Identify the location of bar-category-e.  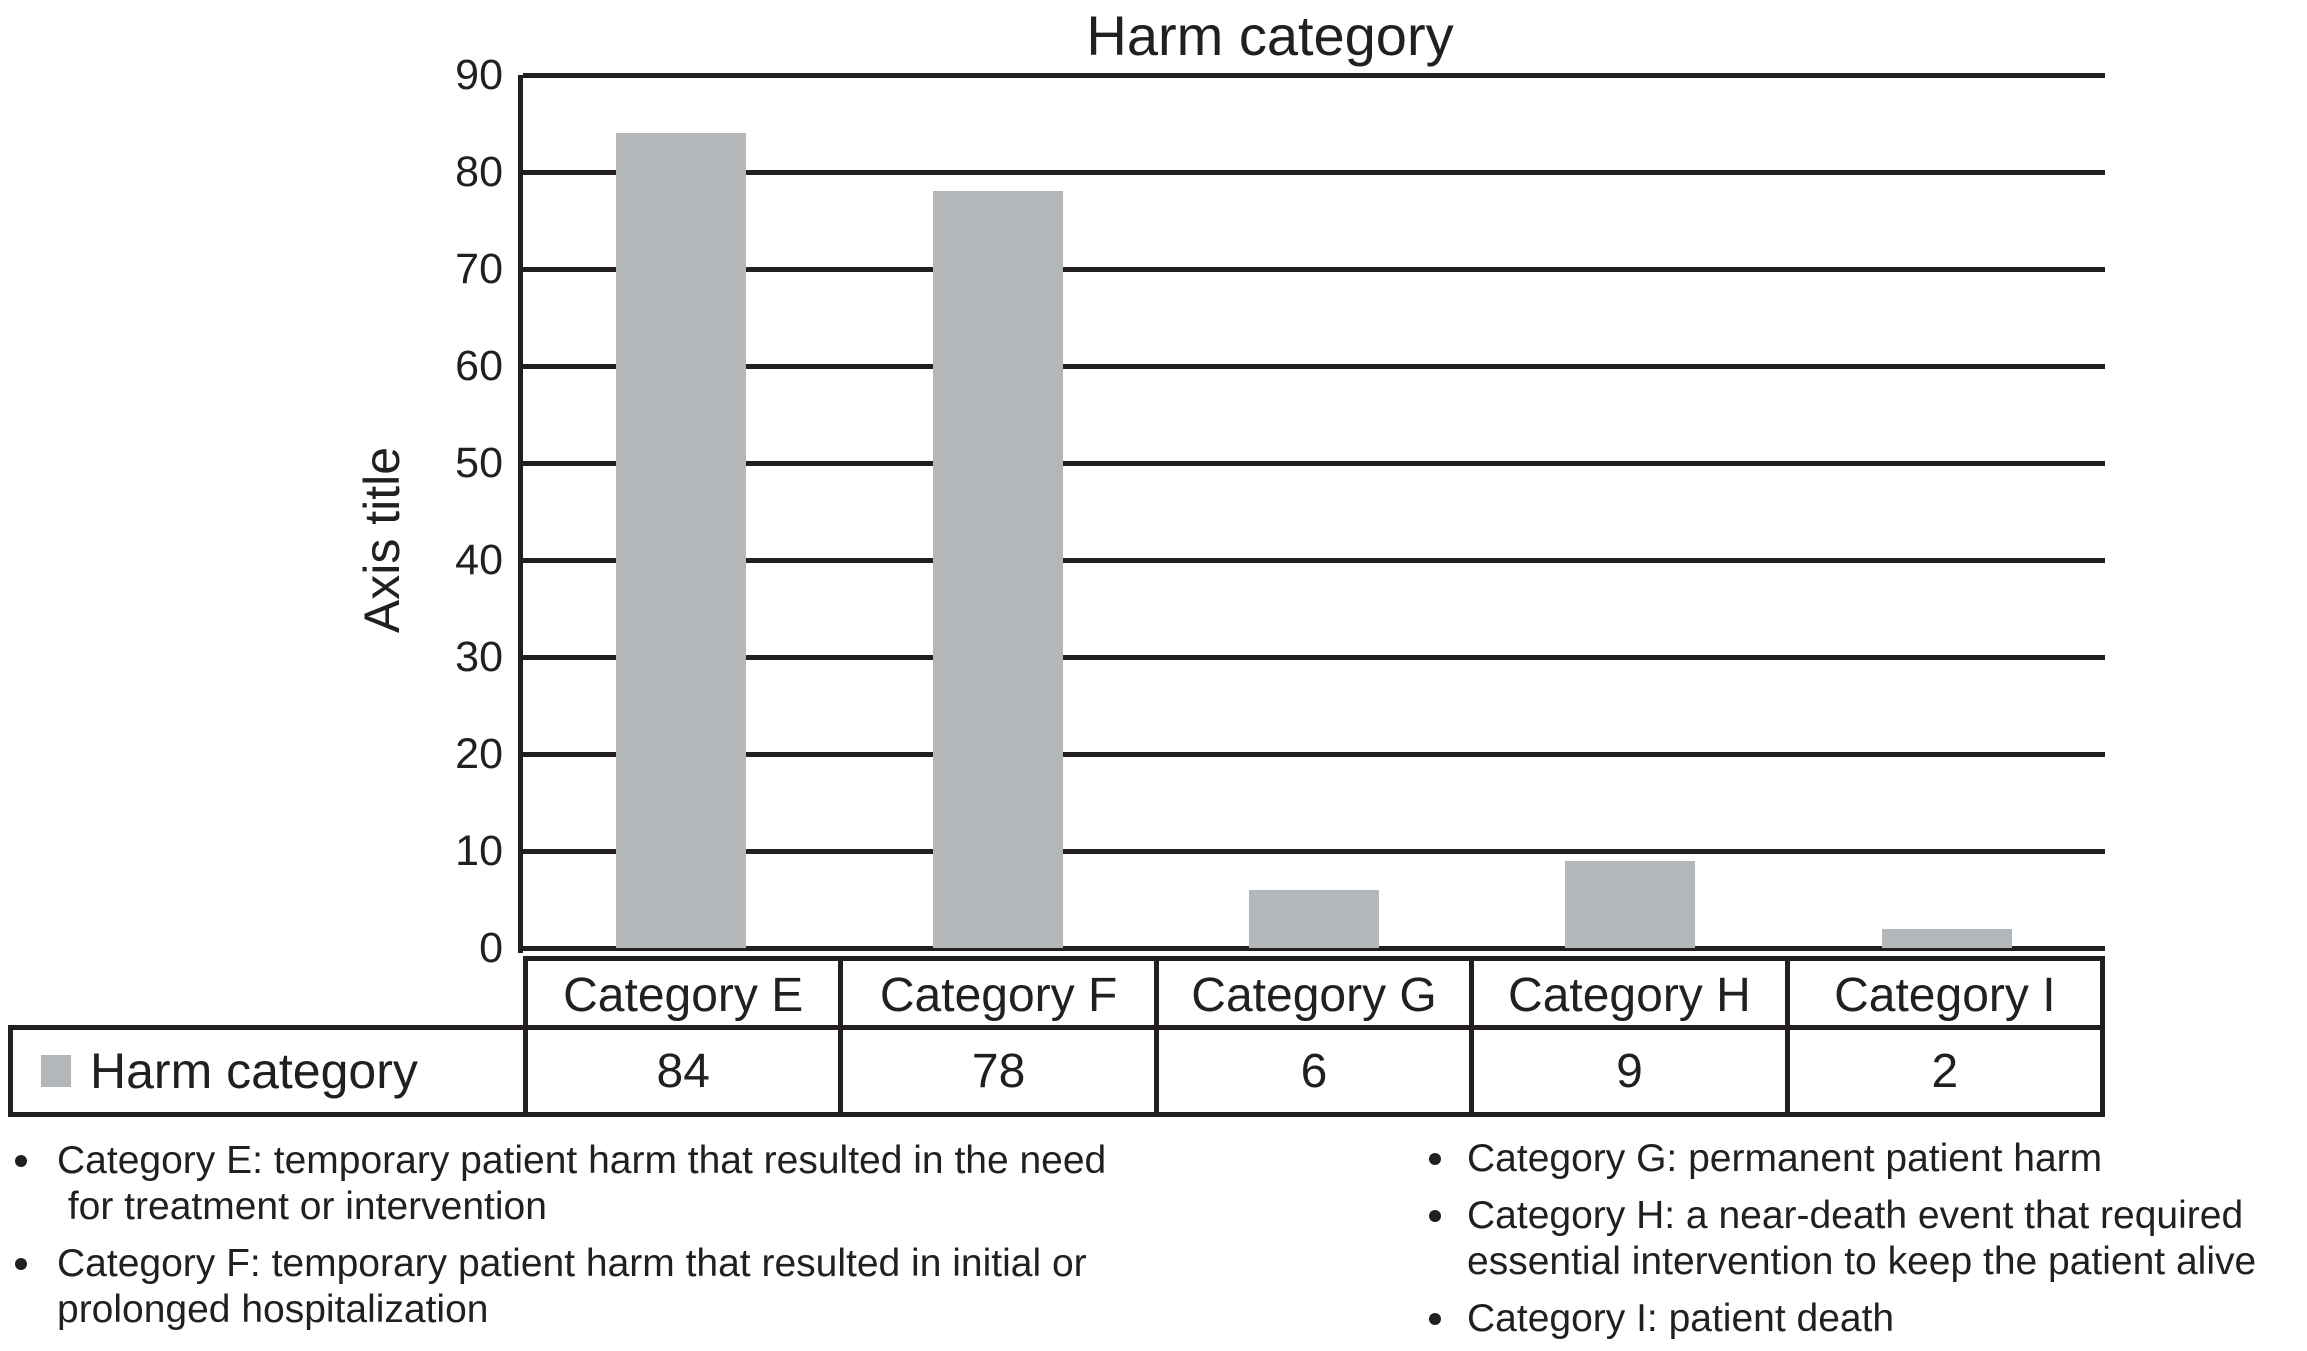
(681, 540).